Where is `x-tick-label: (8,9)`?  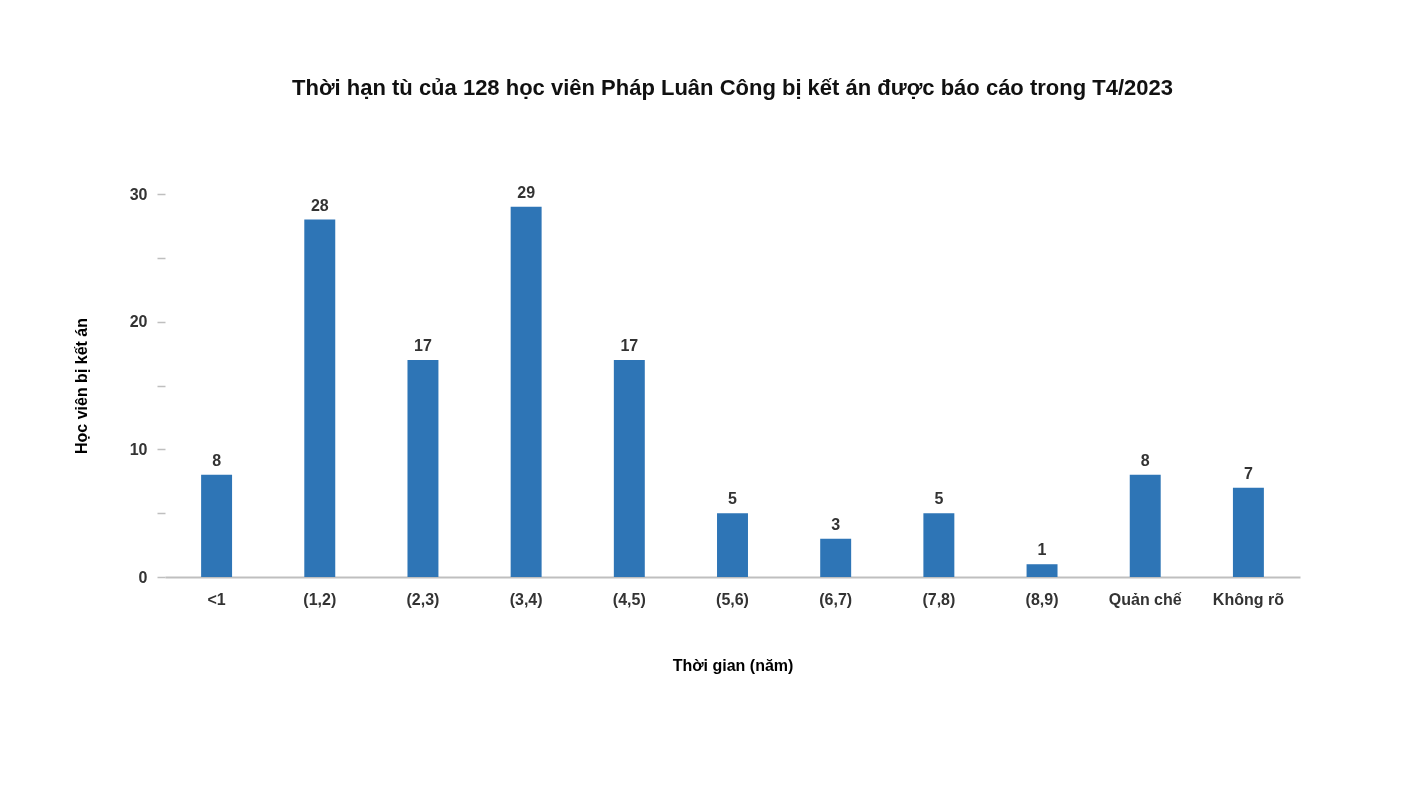 x-tick-label: (8,9) is located at coordinates (1042, 599).